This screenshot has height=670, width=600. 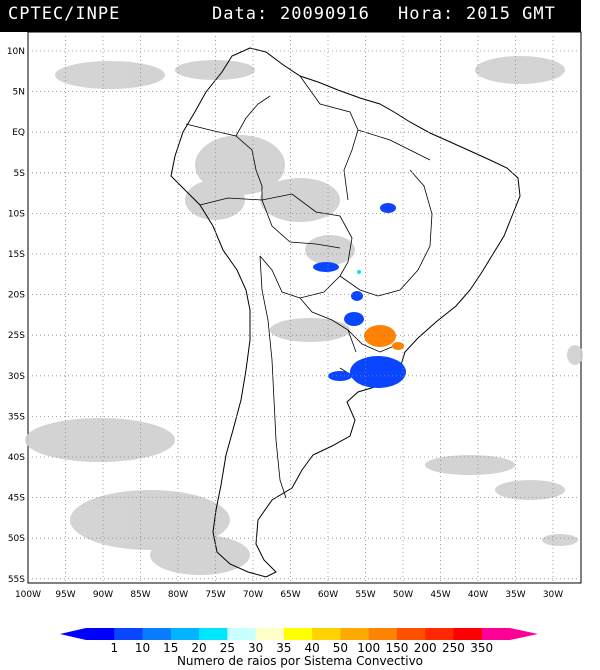 I want to click on longitude-label: 65W, so click(x=290, y=595).